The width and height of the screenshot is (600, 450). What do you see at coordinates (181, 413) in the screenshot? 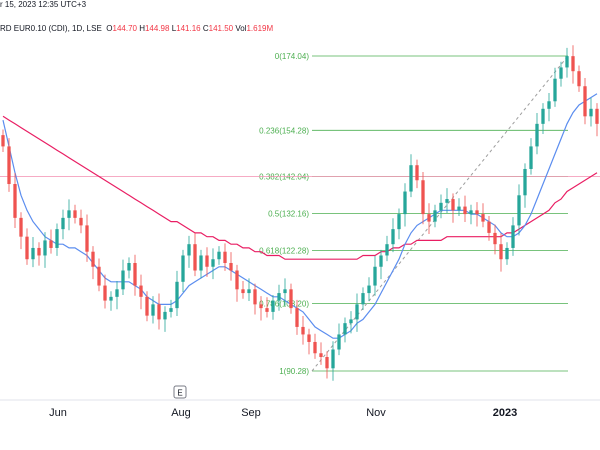
I see `x-tick-label: Aug` at bounding box center [181, 413].